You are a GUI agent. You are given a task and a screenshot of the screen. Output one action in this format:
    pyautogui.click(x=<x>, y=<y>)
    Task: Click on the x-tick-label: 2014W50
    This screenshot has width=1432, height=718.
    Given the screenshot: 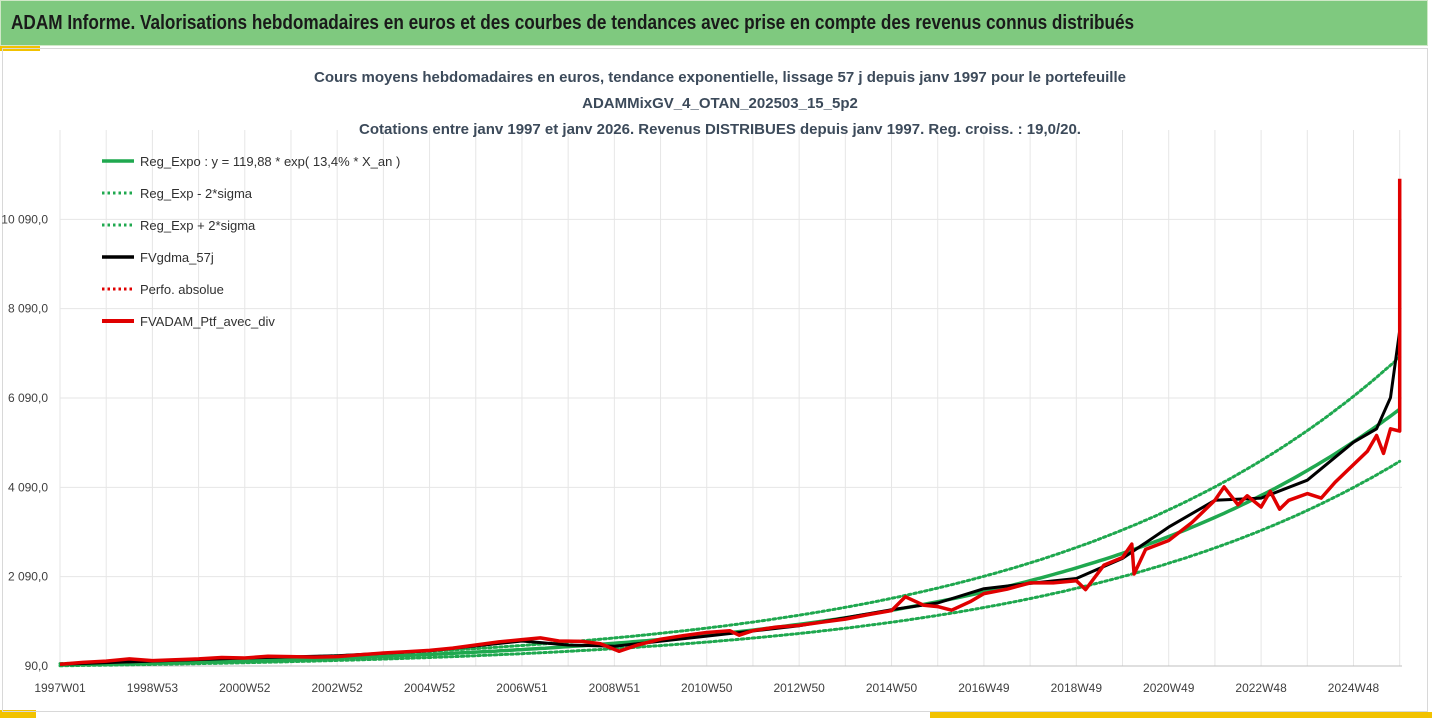 What is the action you would take?
    pyautogui.click(x=892, y=688)
    